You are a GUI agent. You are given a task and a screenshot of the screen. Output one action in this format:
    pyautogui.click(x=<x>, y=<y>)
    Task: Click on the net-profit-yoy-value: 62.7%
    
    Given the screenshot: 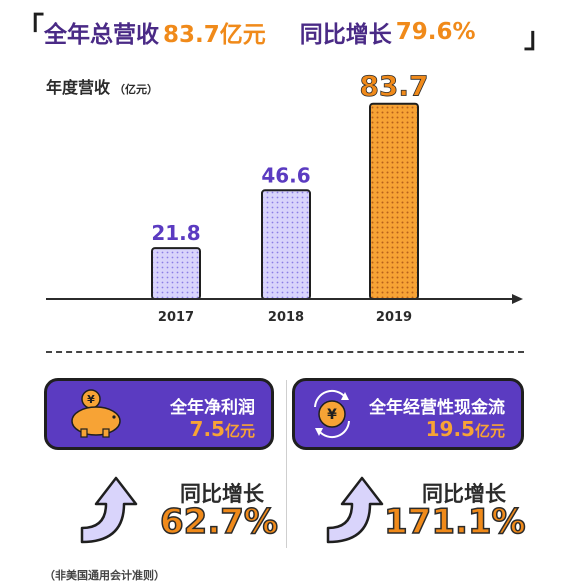 What is the action you would take?
    pyautogui.click(x=218, y=522)
    